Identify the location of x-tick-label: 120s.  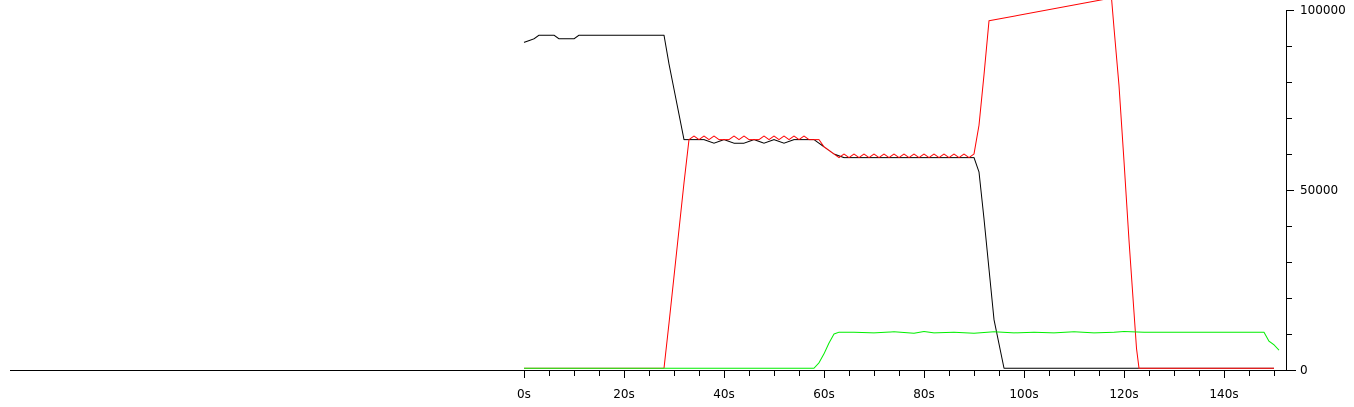
(1123, 394).